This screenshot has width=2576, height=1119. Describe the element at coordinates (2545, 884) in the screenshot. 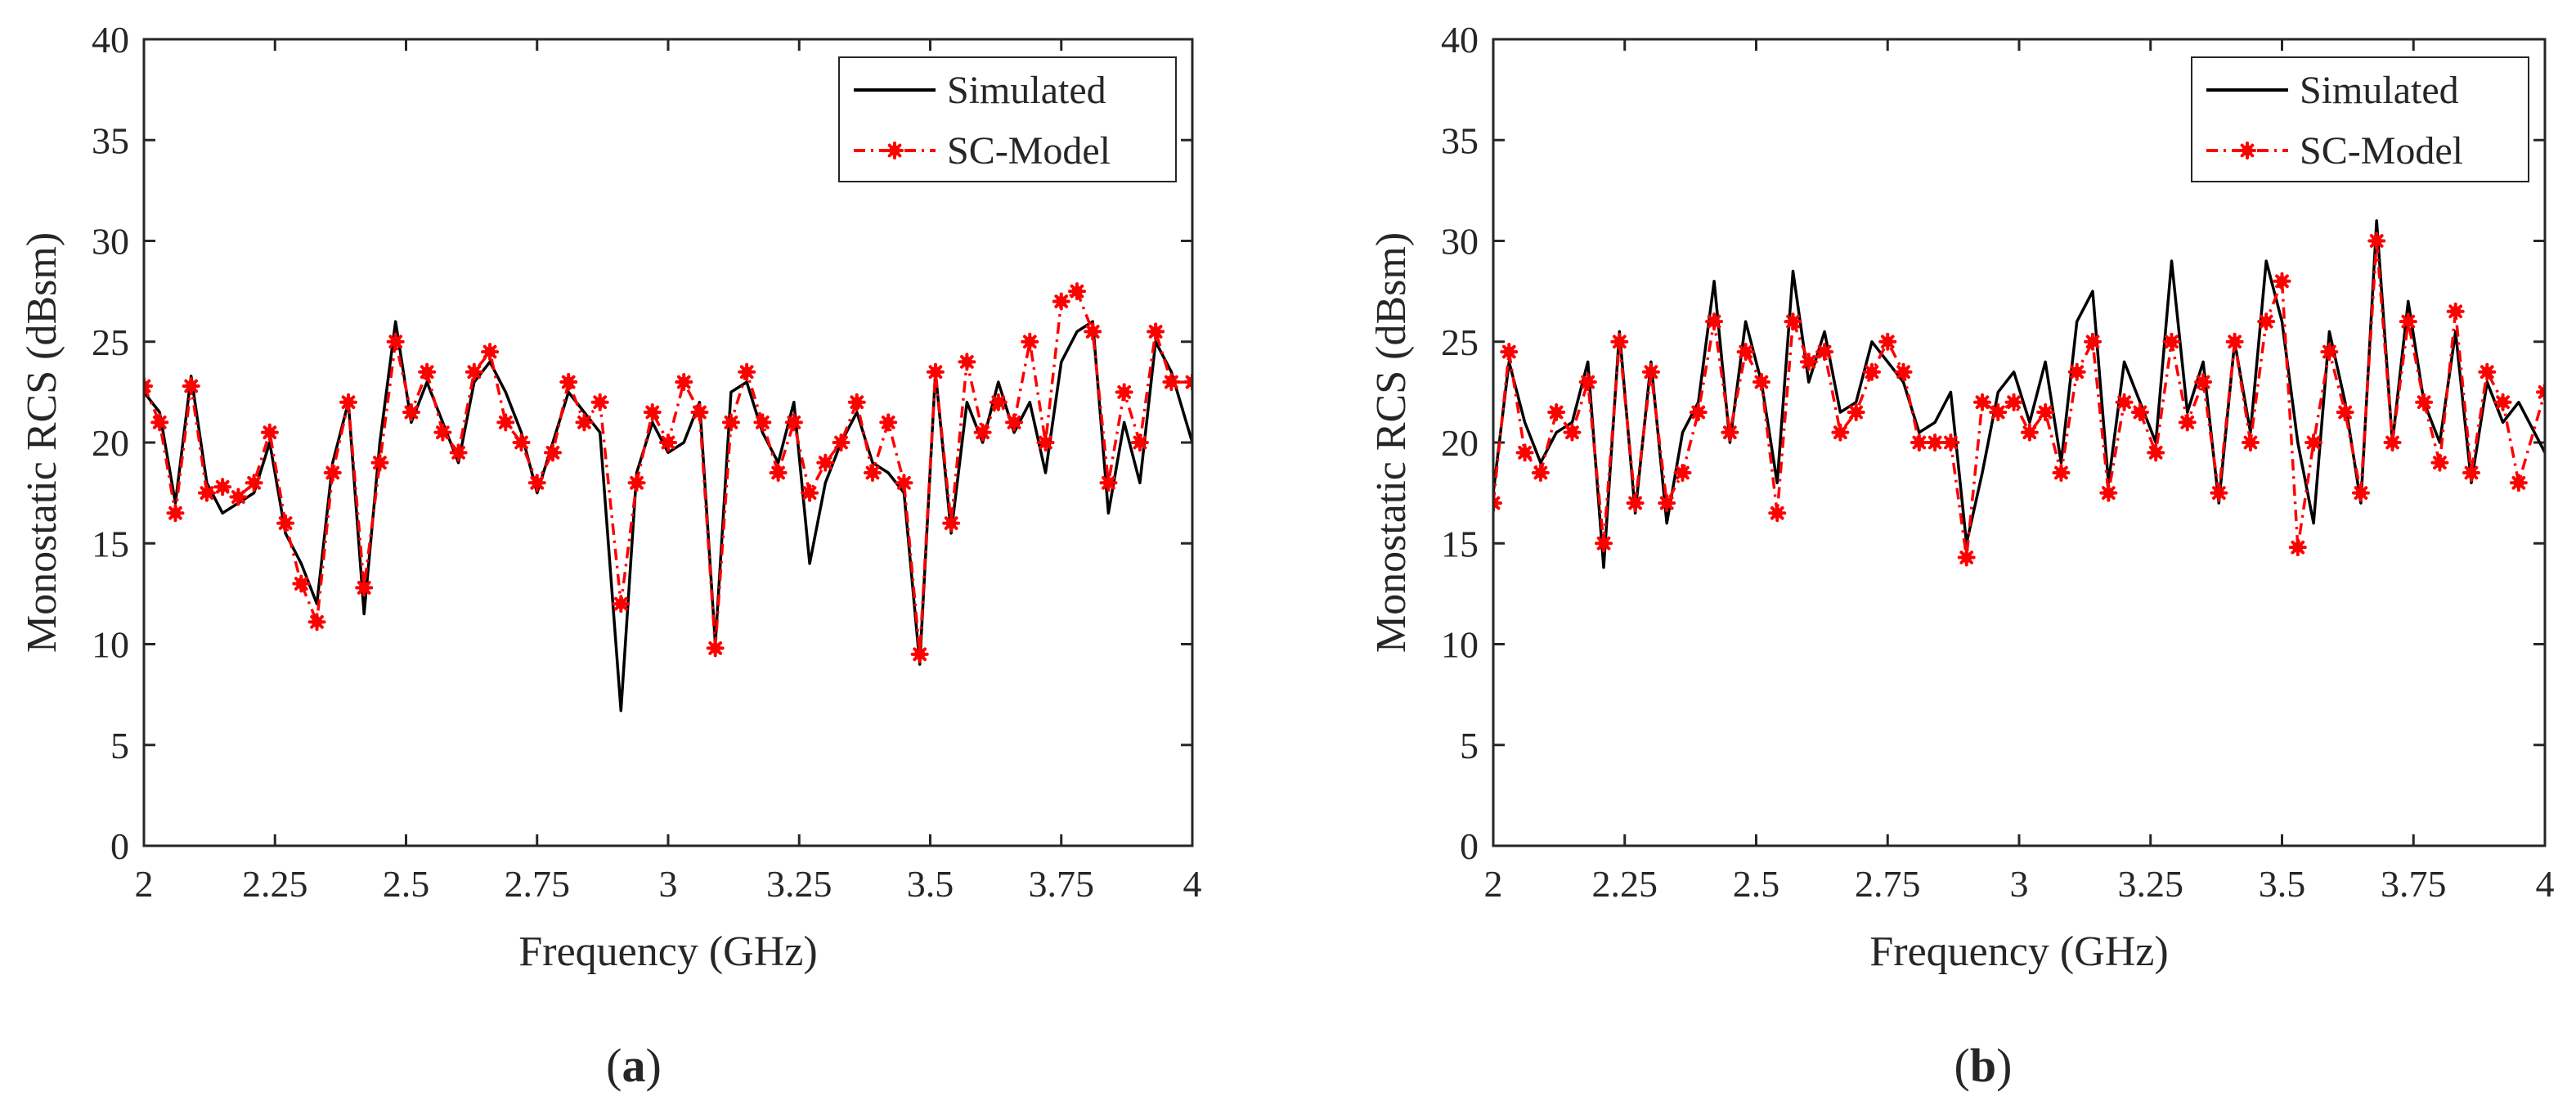

I see `x-tick-label: 4` at that location.